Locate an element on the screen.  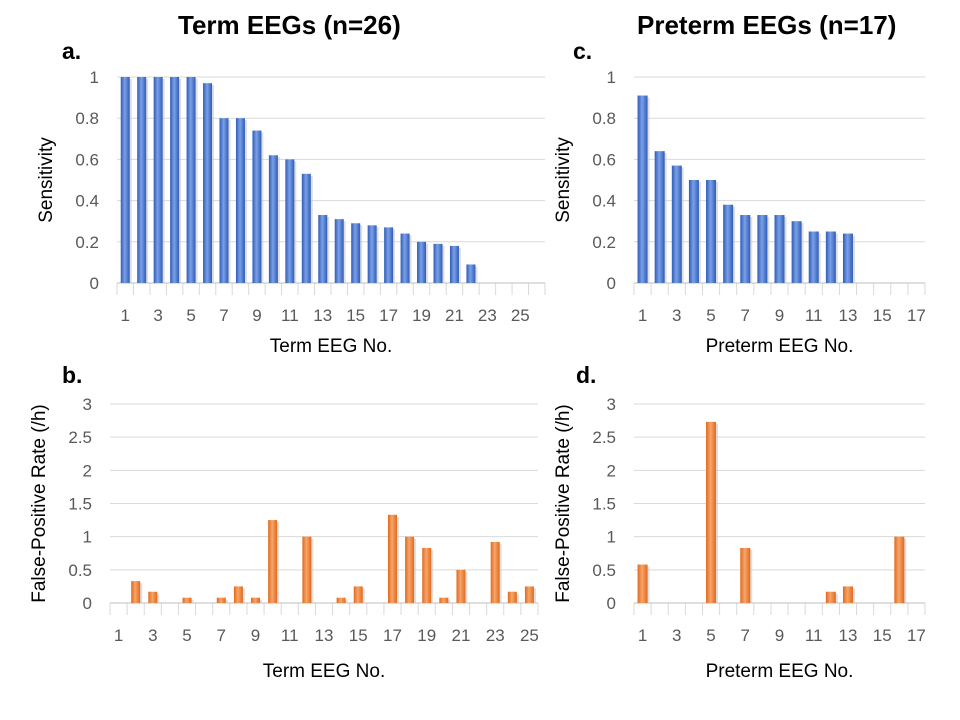
panel-label-c: c. is located at coordinates (583, 51).